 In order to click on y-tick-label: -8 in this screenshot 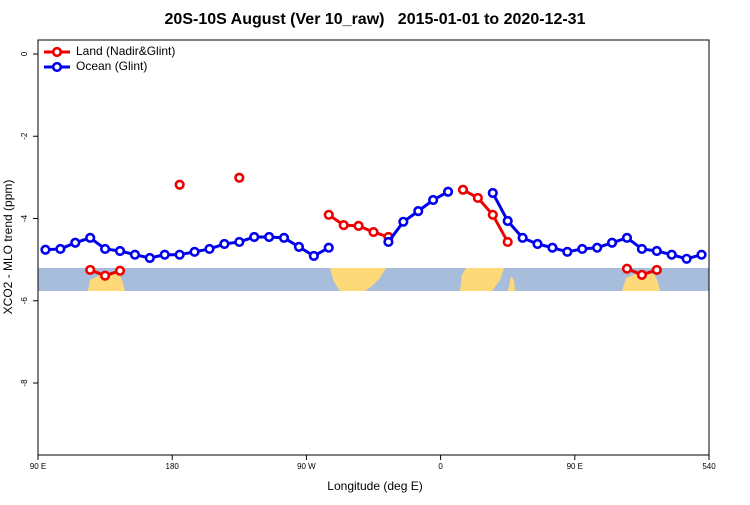, I will do `click(24, 383)`.